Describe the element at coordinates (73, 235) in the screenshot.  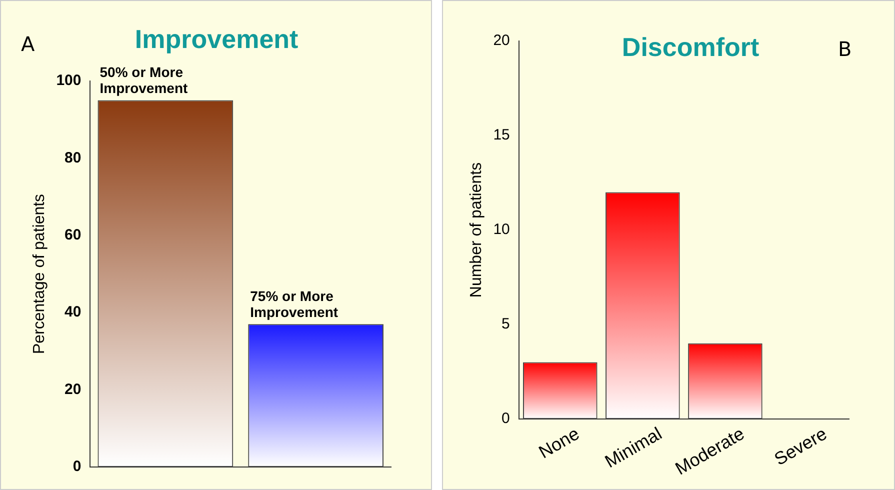
I see `y-tick-label: 60` at that location.